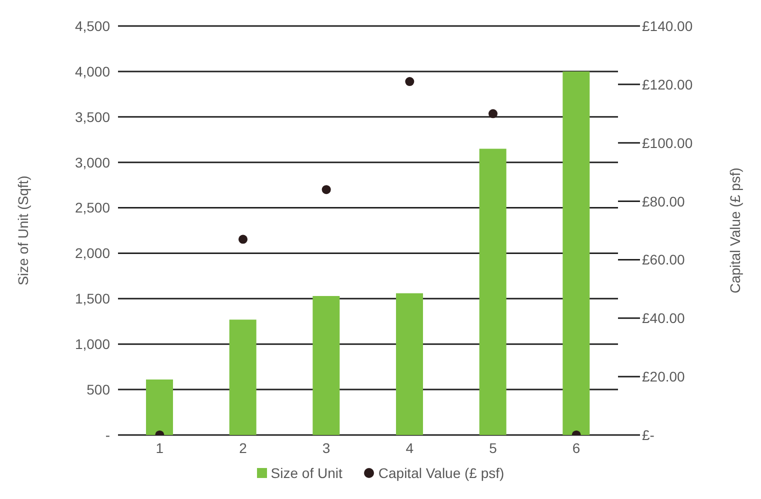 The width and height of the screenshot is (761, 499). Describe the element at coordinates (667, 142) in the screenshot. I see `y2-tick-label: £100.00` at that location.